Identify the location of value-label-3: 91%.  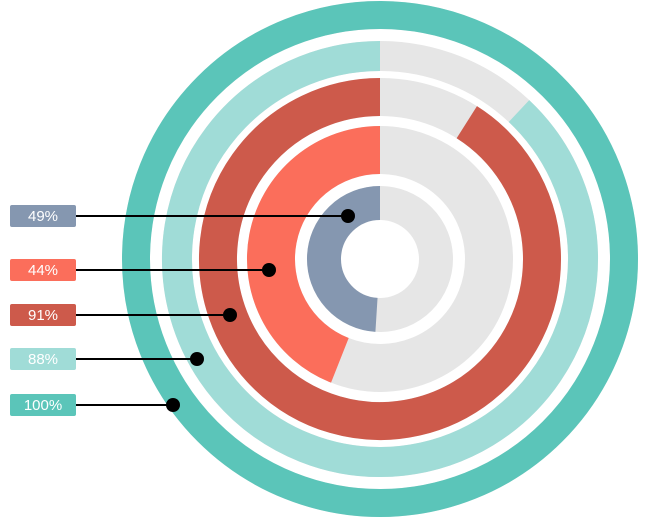
(43, 315).